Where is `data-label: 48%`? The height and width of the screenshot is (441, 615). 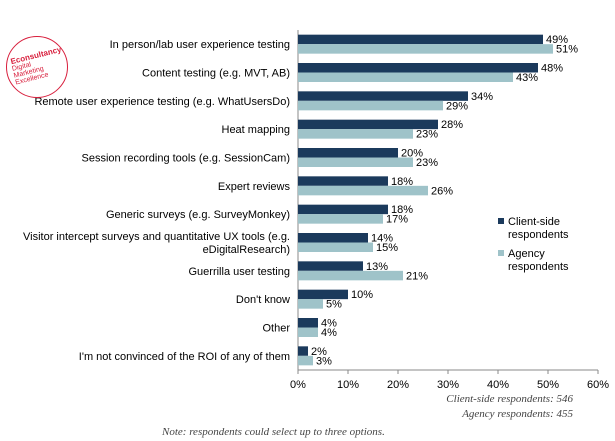
data-label: 48% is located at coordinates (552, 69).